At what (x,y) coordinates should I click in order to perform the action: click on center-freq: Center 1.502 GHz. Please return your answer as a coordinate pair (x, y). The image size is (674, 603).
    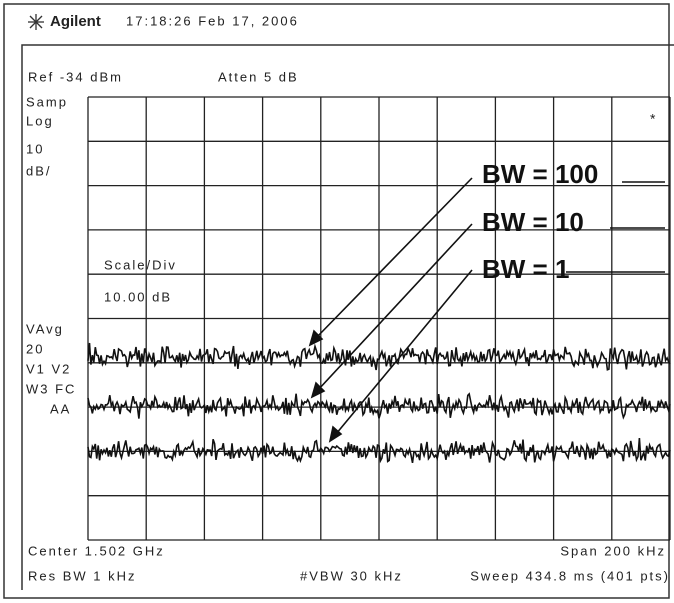
    Looking at the image, I should click on (96, 550).